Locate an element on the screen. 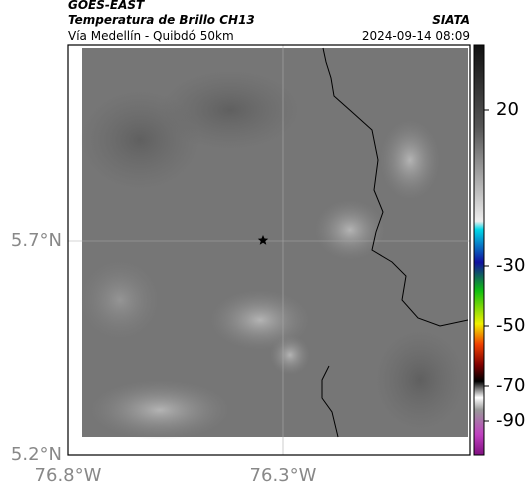  agency: SIATA is located at coordinates (451, 20).